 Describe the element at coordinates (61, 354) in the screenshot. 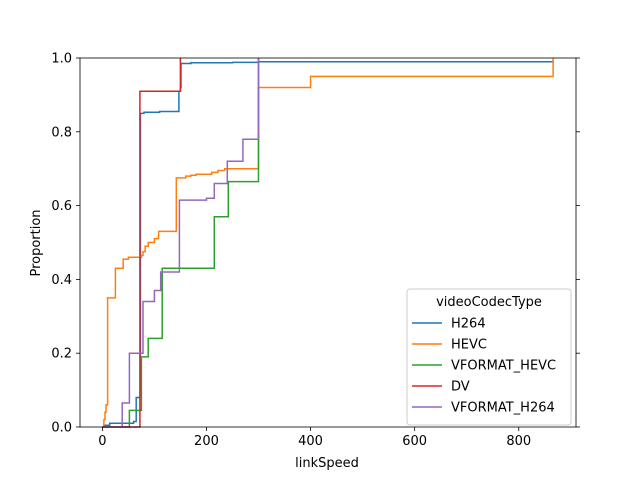

I see `y-tick-label: 0.2` at that location.